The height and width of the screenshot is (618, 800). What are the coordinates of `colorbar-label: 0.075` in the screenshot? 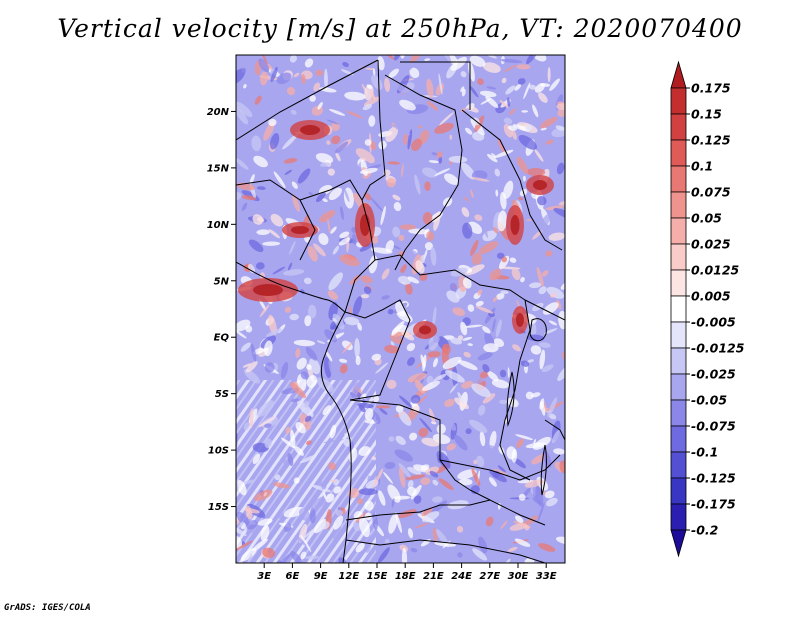 It's located at (711, 192).